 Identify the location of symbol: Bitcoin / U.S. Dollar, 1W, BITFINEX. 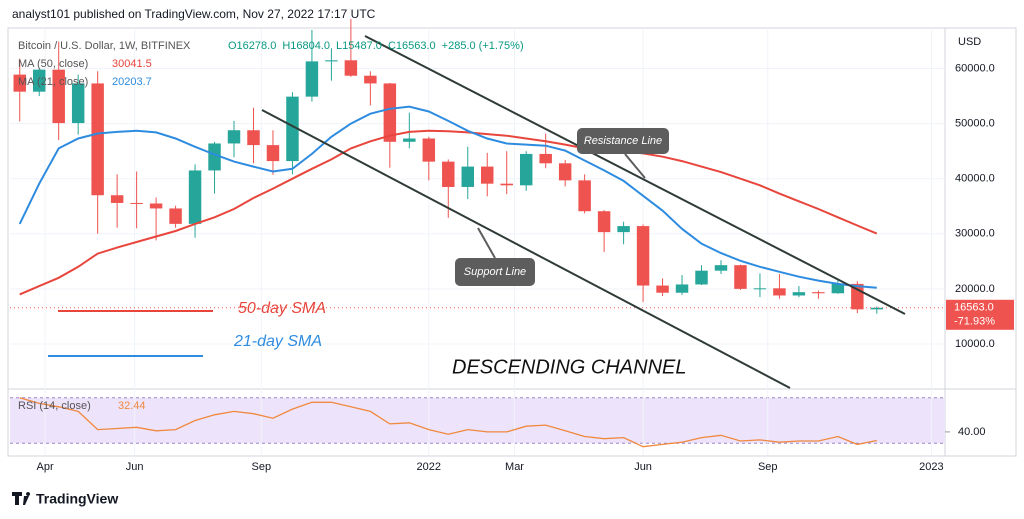
(104, 46).